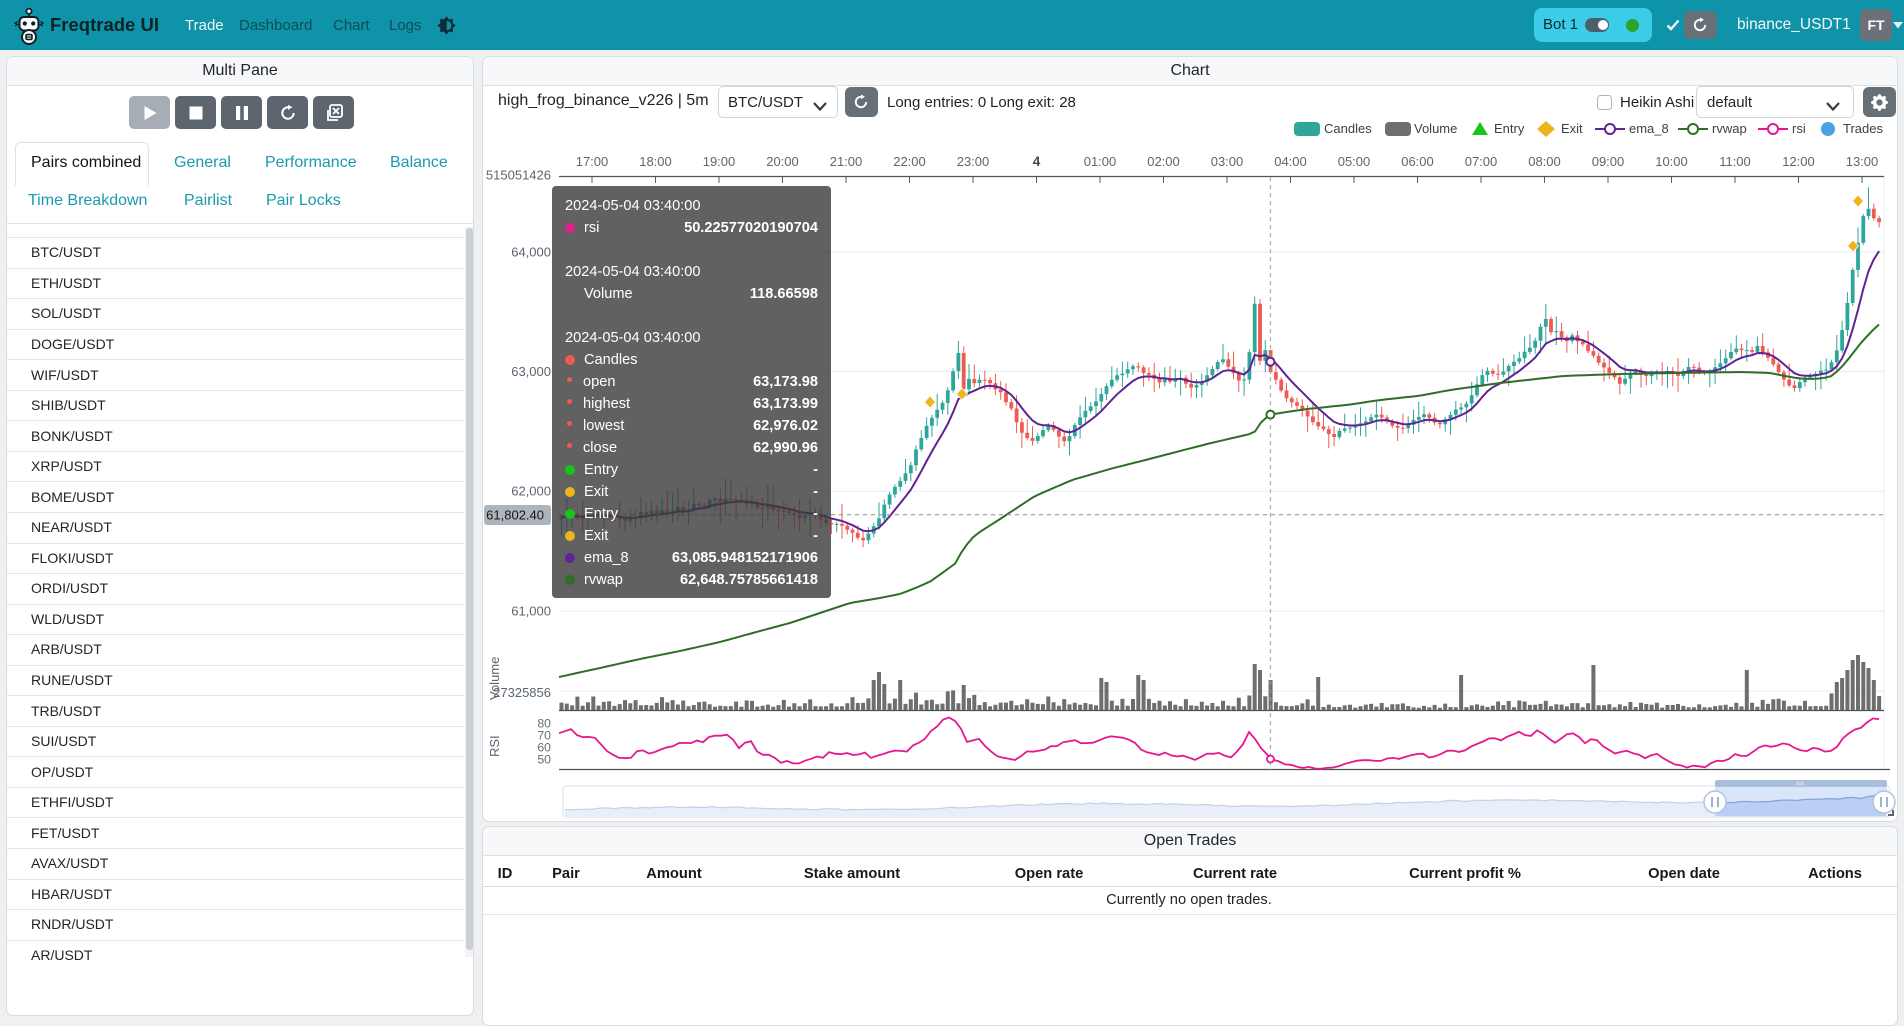 This screenshot has height=1026, width=1904. I want to click on svg-text: 63,000, so click(531, 371).